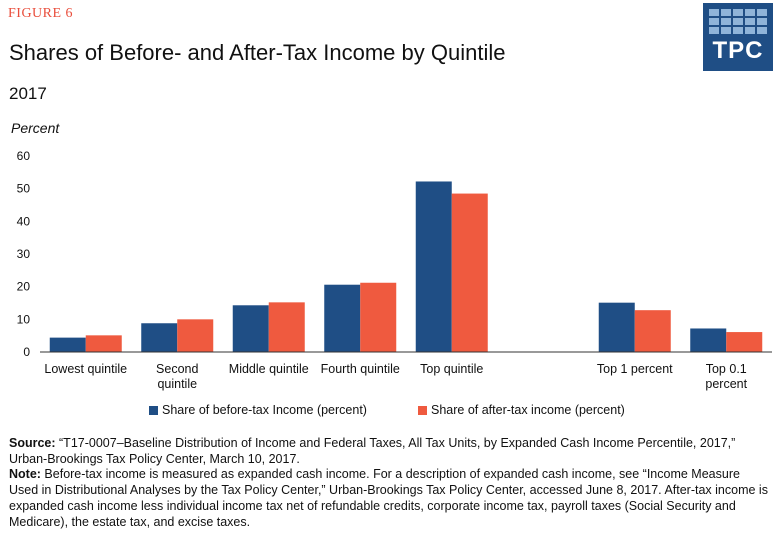 The image size is (774, 538). I want to click on x-tick-label-line: Middle quintile, so click(269, 369).